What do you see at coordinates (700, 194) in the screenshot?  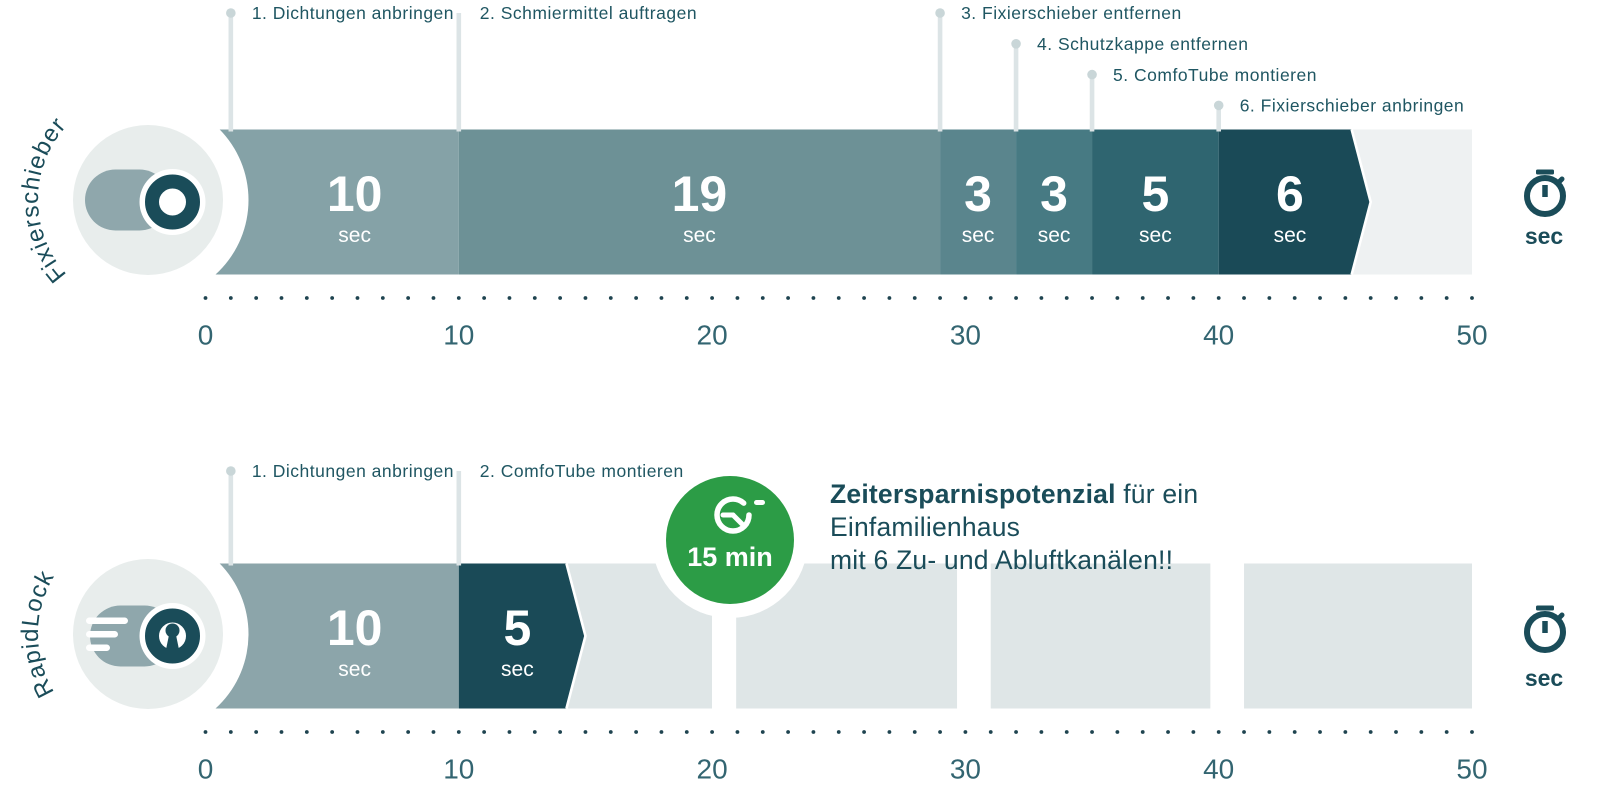 I see `segment-value: 19` at bounding box center [700, 194].